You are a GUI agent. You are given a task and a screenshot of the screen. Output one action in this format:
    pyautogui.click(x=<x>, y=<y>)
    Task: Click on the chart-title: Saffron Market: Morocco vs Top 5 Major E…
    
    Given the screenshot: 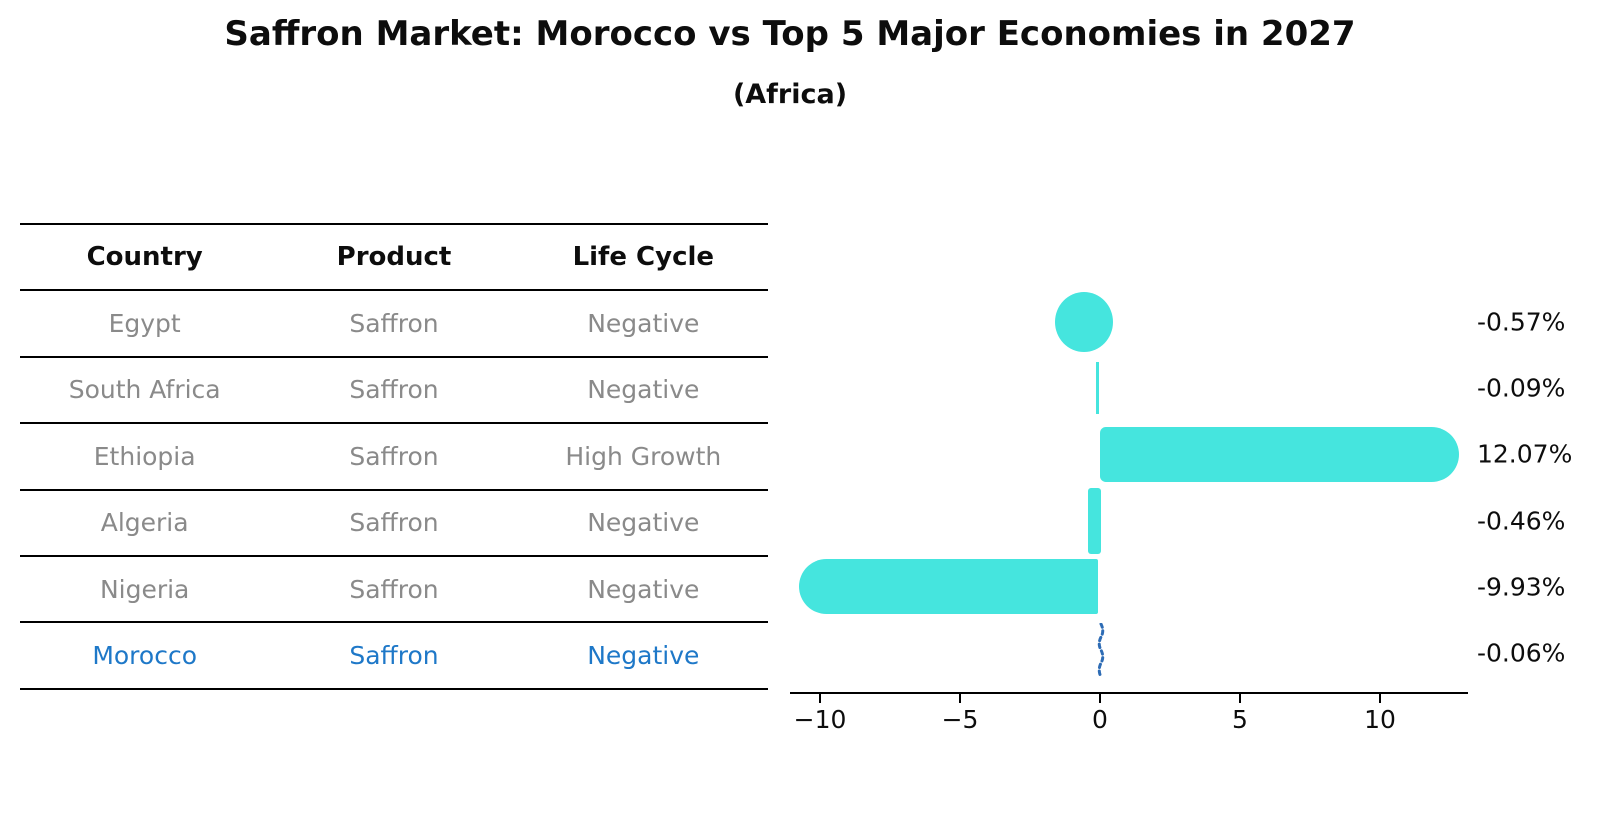 What is the action you would take?
    pyautogui.click(x=790, y=34)
    